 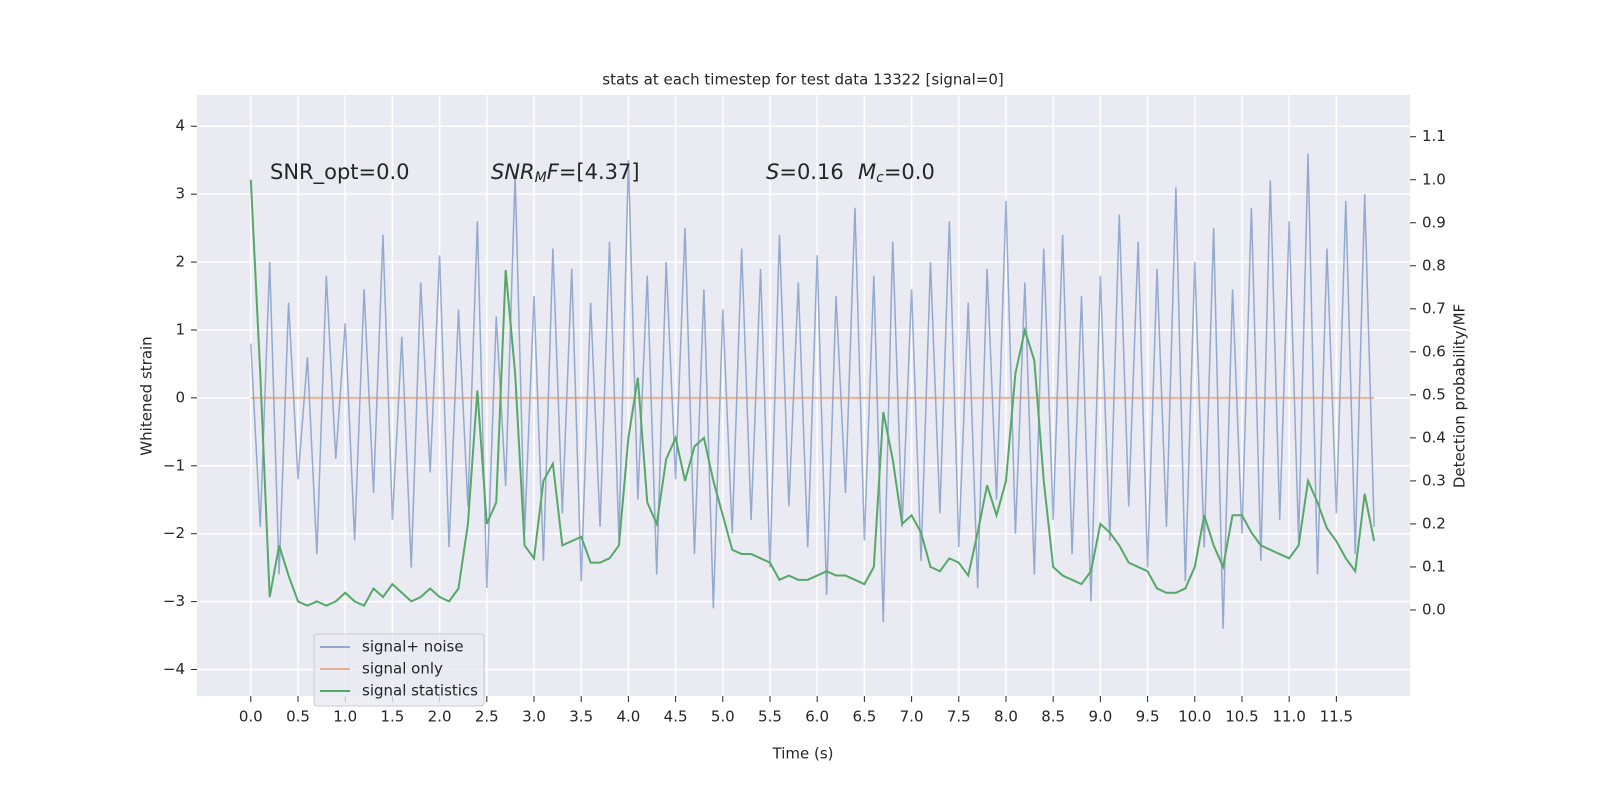 What do you see at coordinates (1053, 717) in the screenshot?
I see `x-tick-label: 8.5` at bounding box center [1053, 717].